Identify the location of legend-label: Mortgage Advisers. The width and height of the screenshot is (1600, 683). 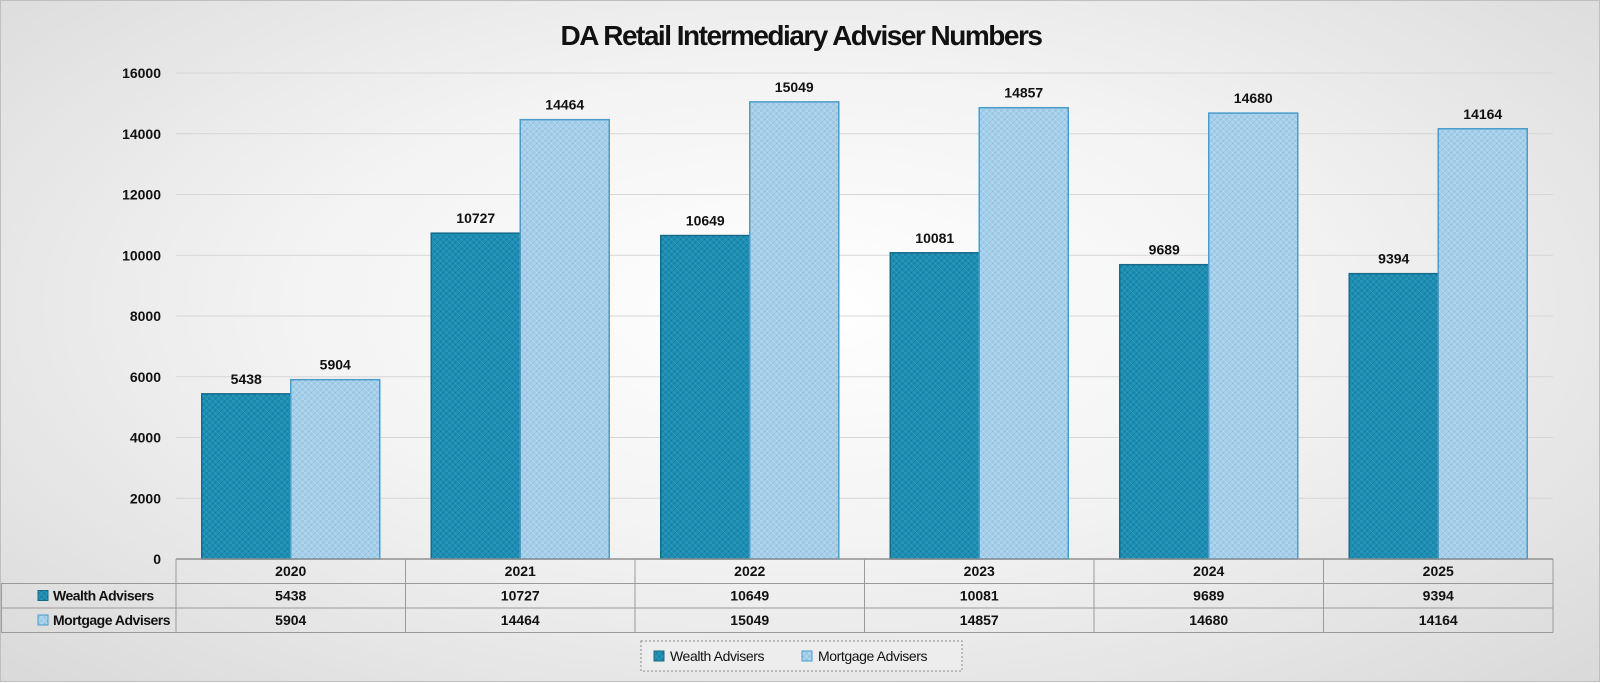
(873, 656).